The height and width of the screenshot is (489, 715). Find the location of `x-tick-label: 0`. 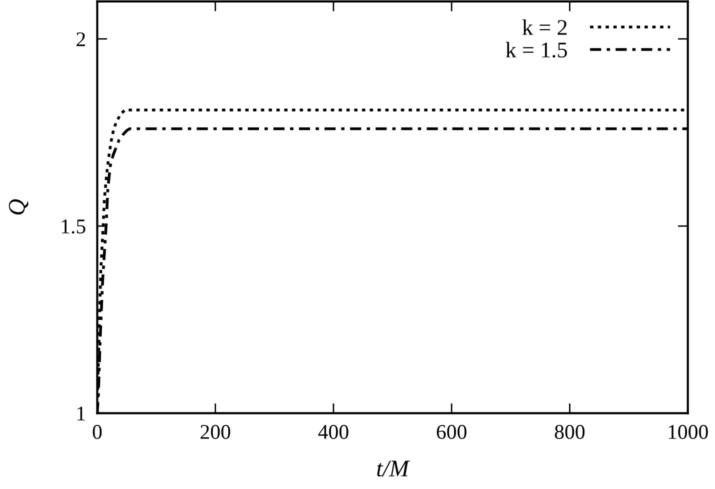

x-tick-label: 0 is located at coordinates (97, 431).